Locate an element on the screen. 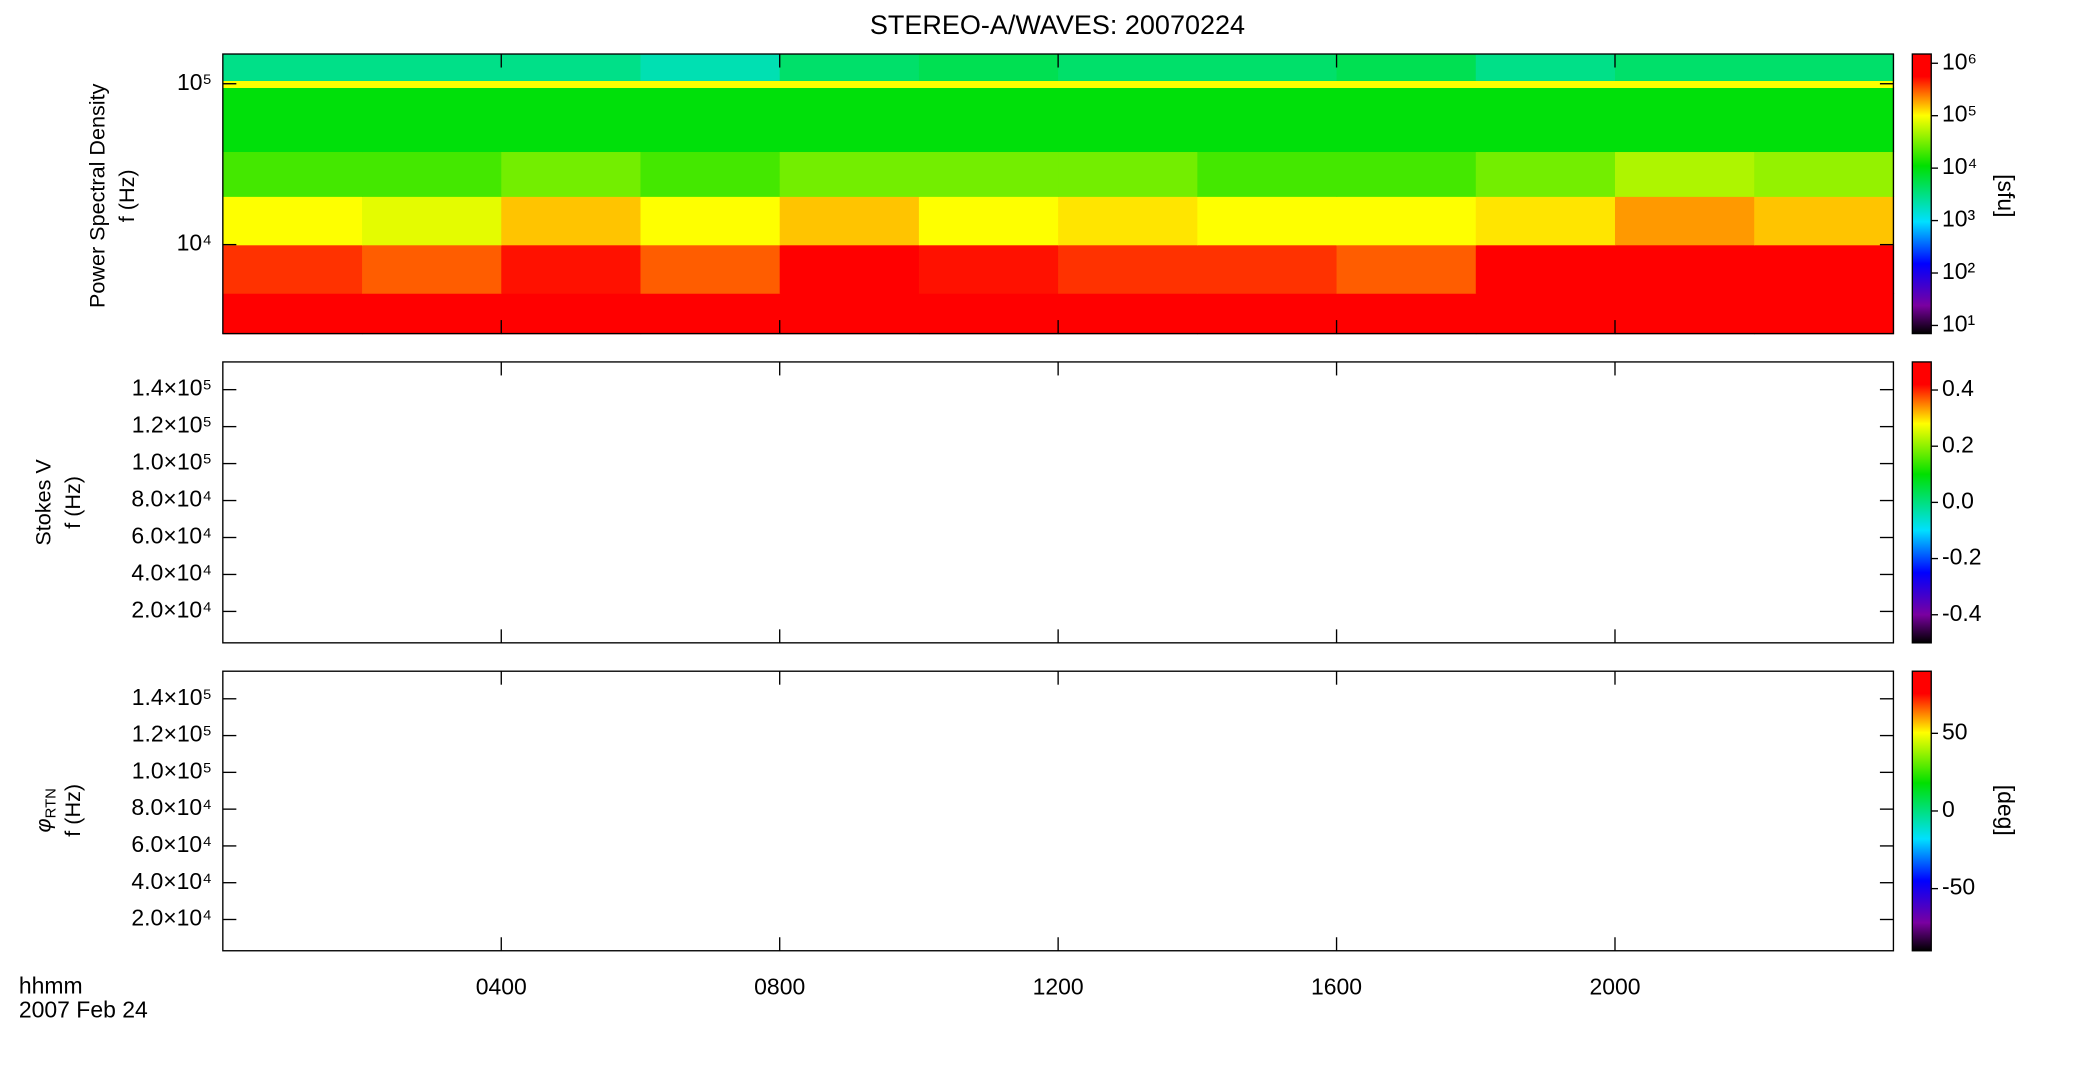 The image size is (2096, 1080). colorbar-tick-label: 0.4 is located at coordinates (1958, 388).